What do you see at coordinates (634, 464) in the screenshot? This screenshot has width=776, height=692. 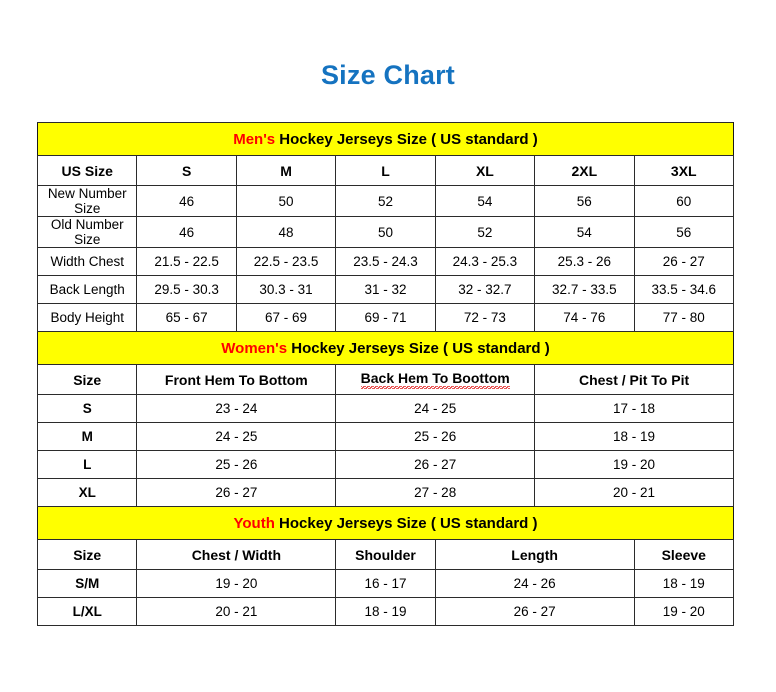 I see `womens-row-2-value-2: 19 - 20` at bounding box center [634, 464].